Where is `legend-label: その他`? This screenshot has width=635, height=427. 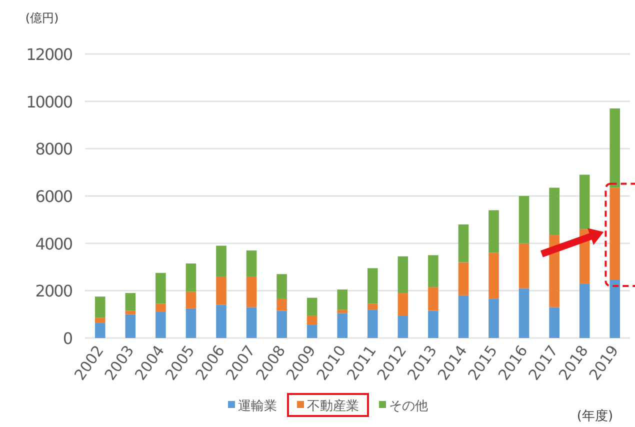 legend-label: その他 is located at coordinates (408, 406).